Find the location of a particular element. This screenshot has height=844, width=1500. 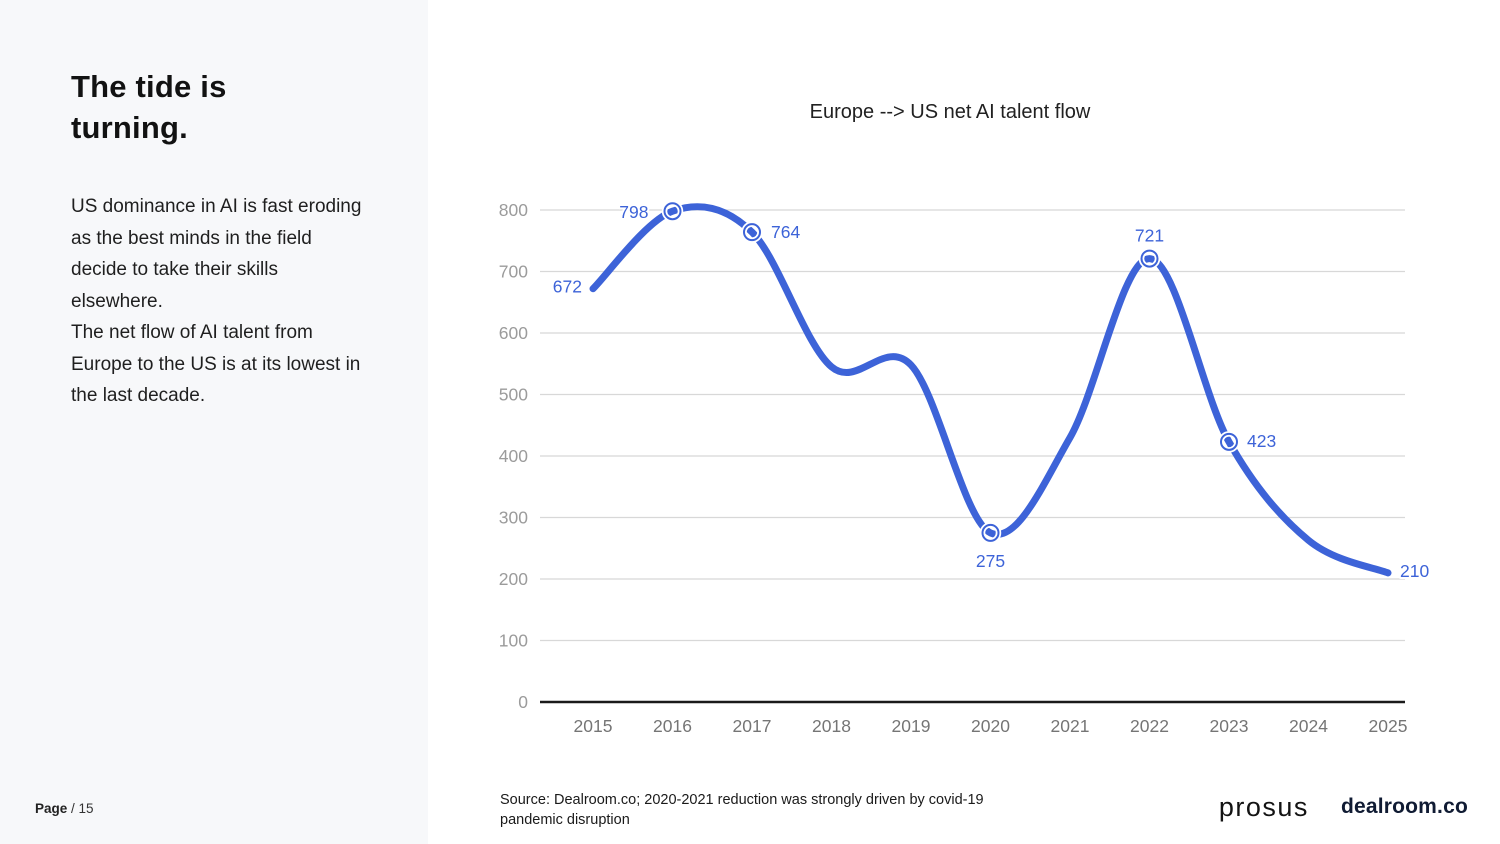

source-line-2: pandemic disruption is located at coordinates (565, 820).